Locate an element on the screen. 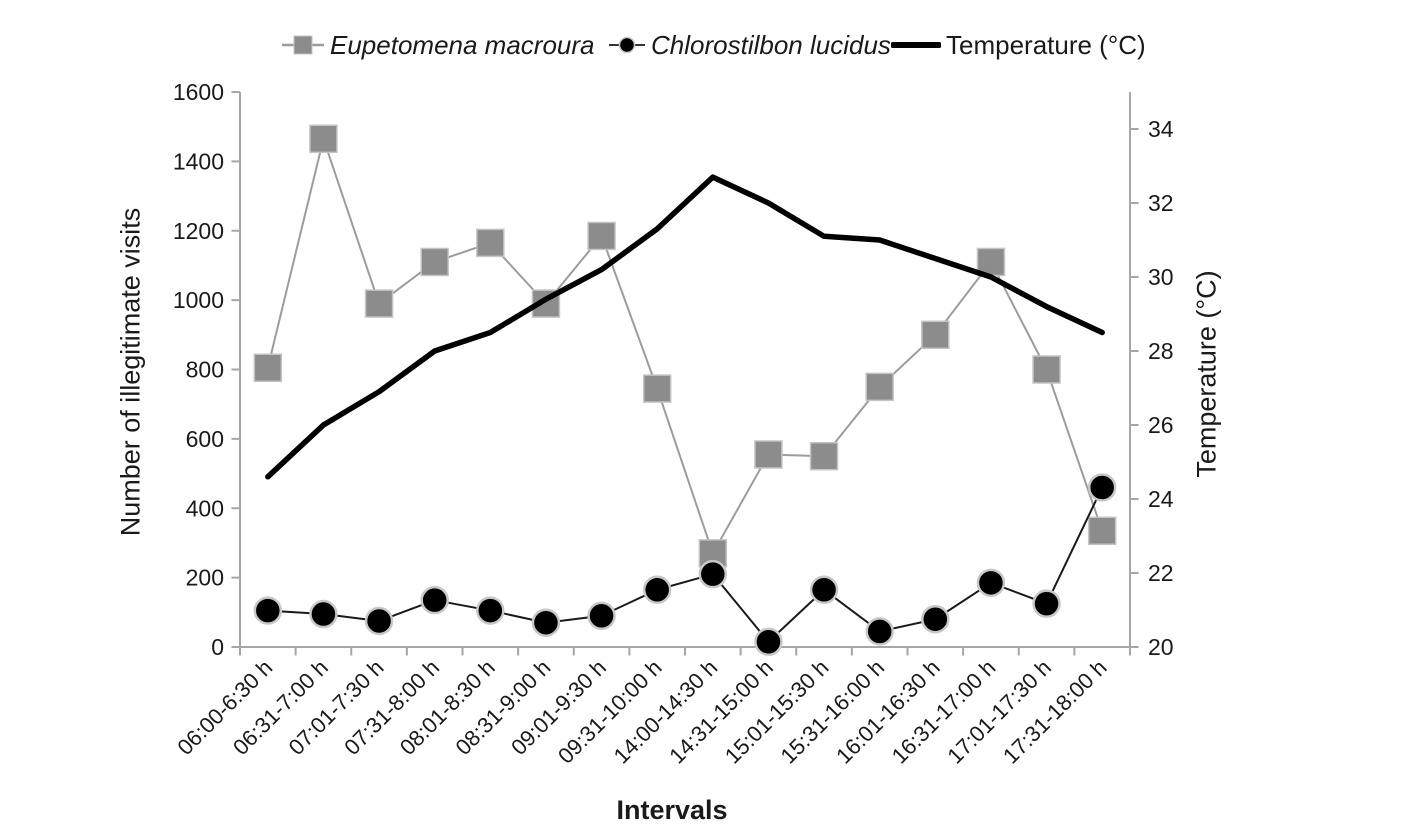 This screenshot has width=1410, height=835. left-axis-tick-label: 1600 is located at coordinates (198, 92).